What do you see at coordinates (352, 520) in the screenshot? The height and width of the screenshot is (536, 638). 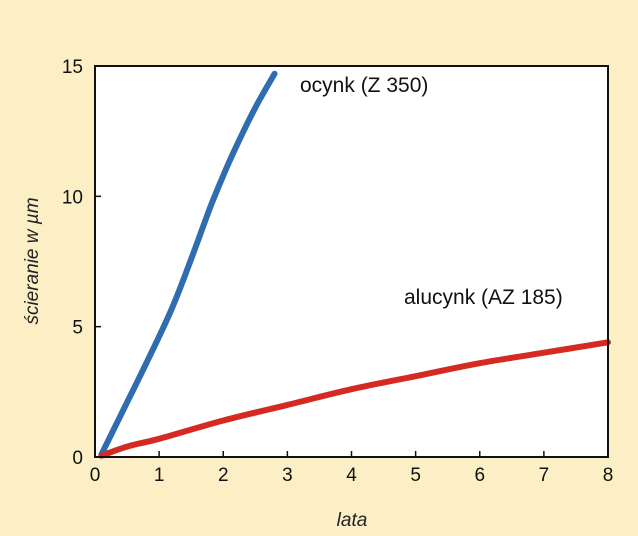 I see `x-axis-label: lata` at bounding box center [352, 520].